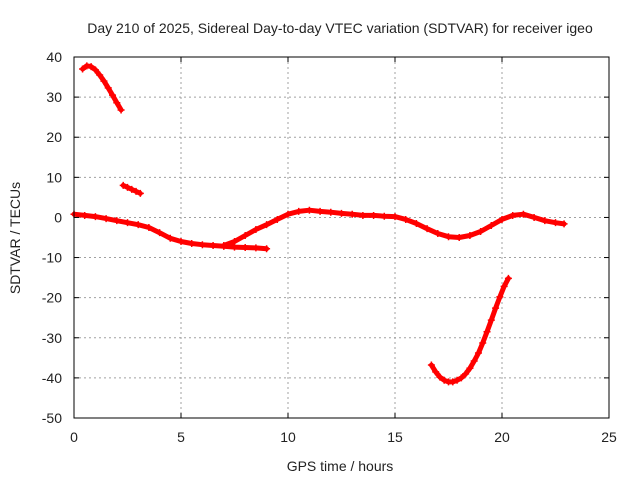 The height and width of the screenshot is (480, 640). I want to click on x-tick-label: 25, so click(609, 437).